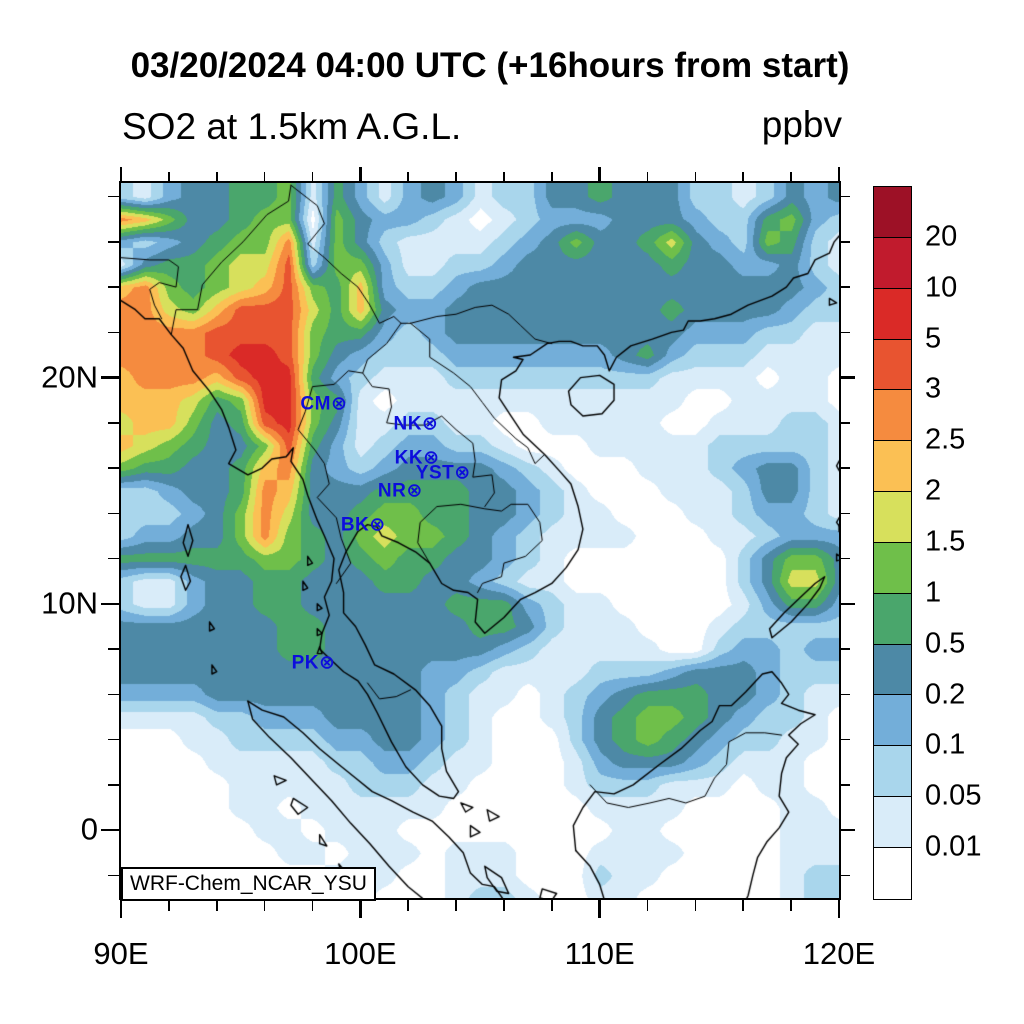 The width and height of the screenshot is (1024, 1024). What do you see at coordinates (945, 694) in the screenshot?
I see `colorbar-tick-label: 0.2` at bounding box center [945, 694].